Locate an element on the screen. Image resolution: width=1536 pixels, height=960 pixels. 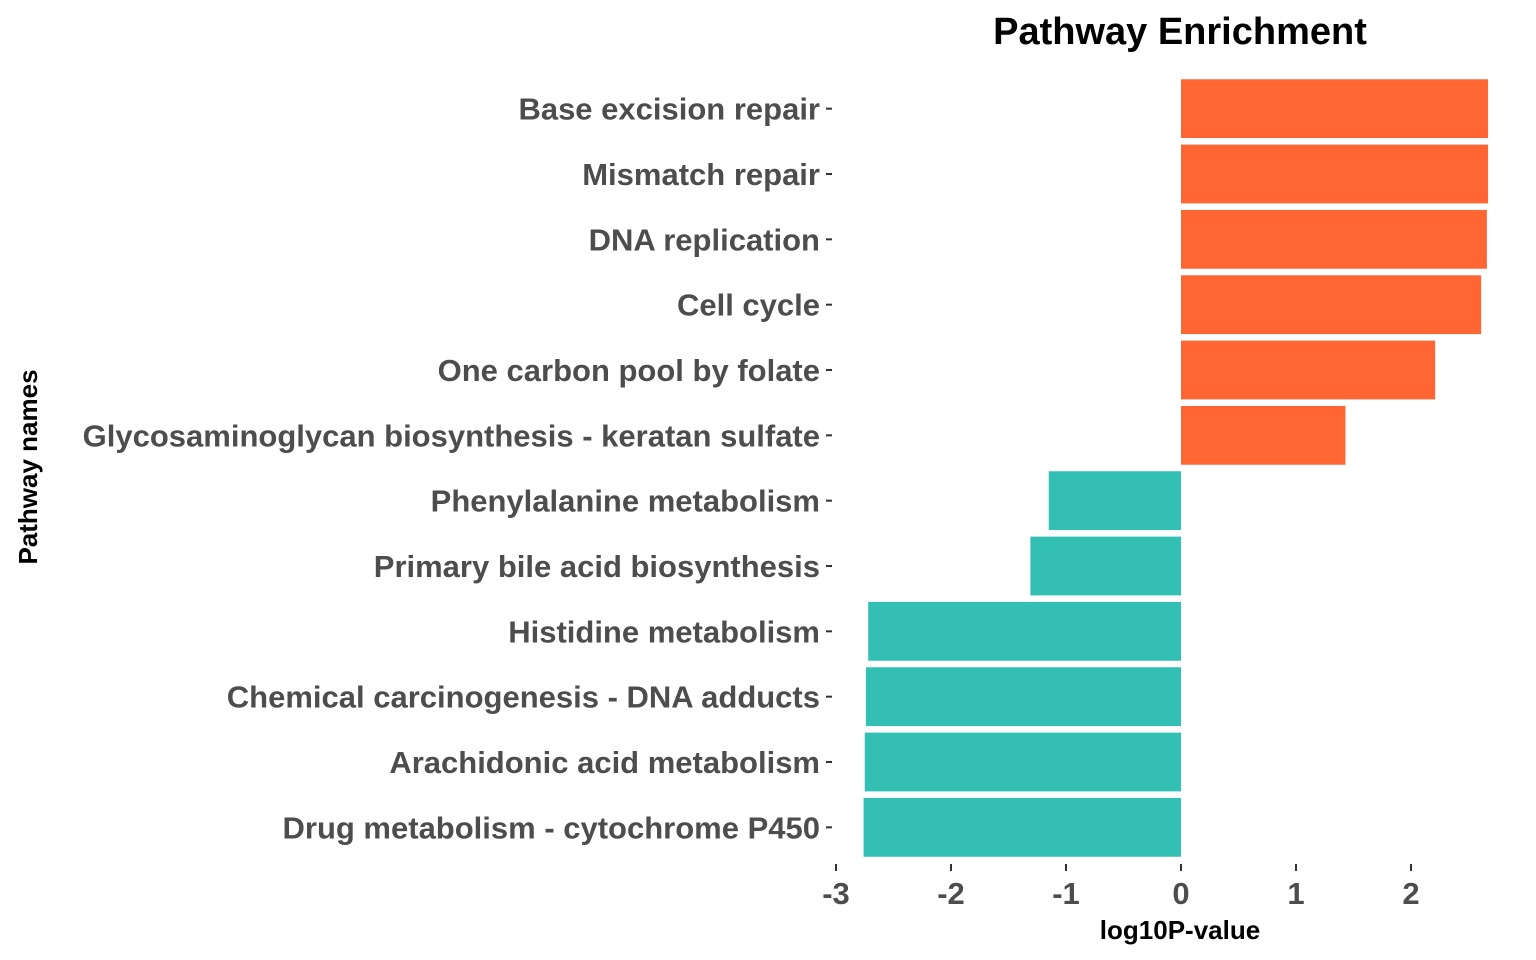
x-axis-title: log10P-value is located at coordinates (1180, 930).